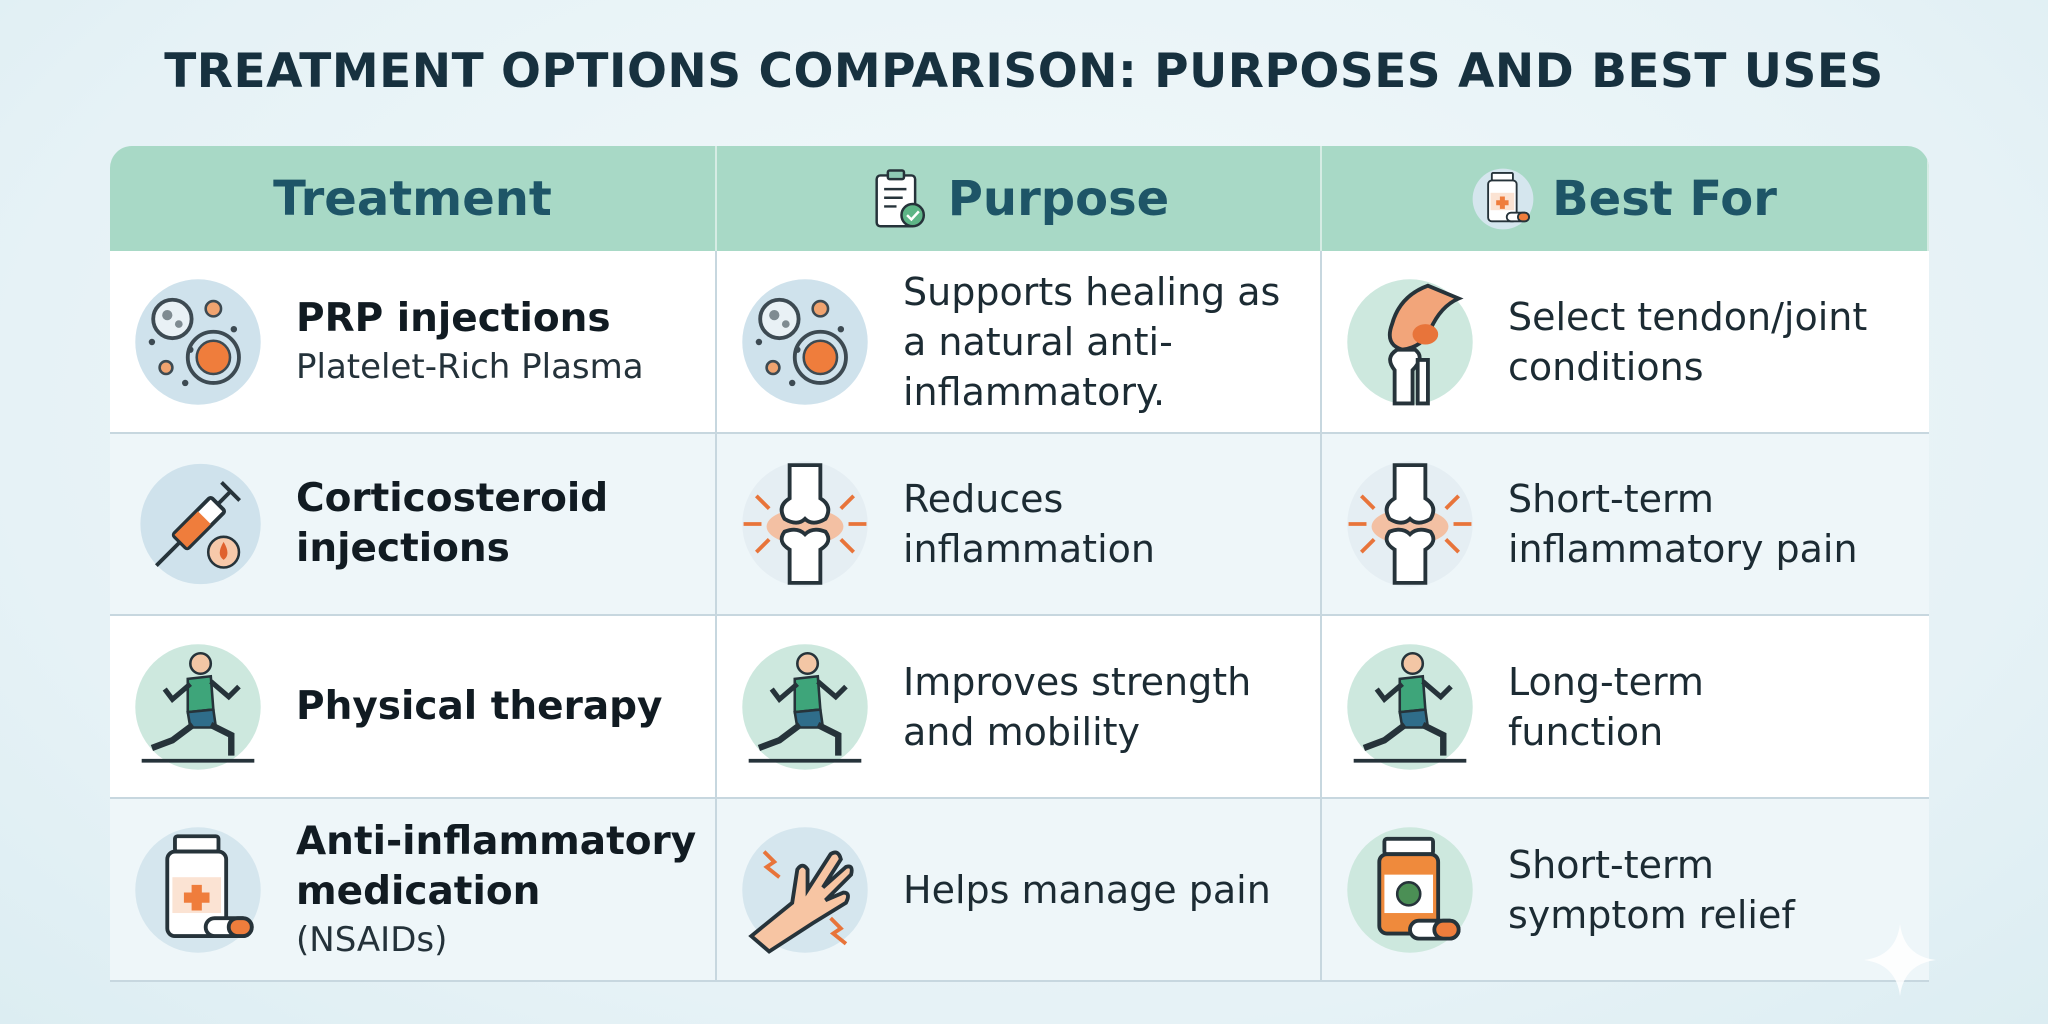  I want to click on treatment: Anti-inflammatory medication (NSAIDs), so click(505, 890).